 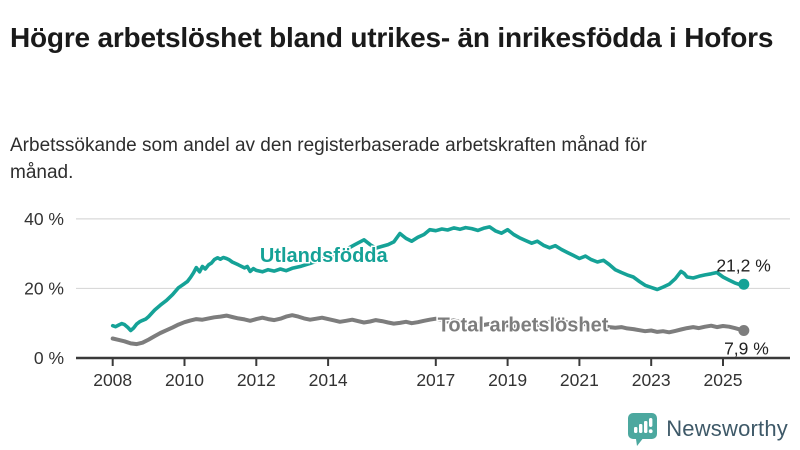 What do you see at coordinates (49, 358) in the screenshot?
I see `y-tick-label: 0 %` at bounding box center [49, 358].